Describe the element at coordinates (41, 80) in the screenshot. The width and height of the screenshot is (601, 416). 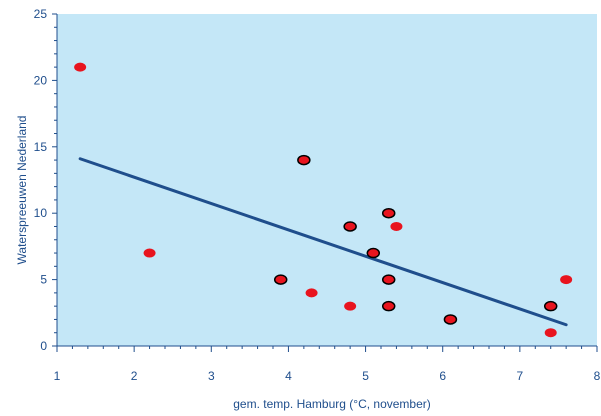
I see `y-tick-label: 20` at that location.